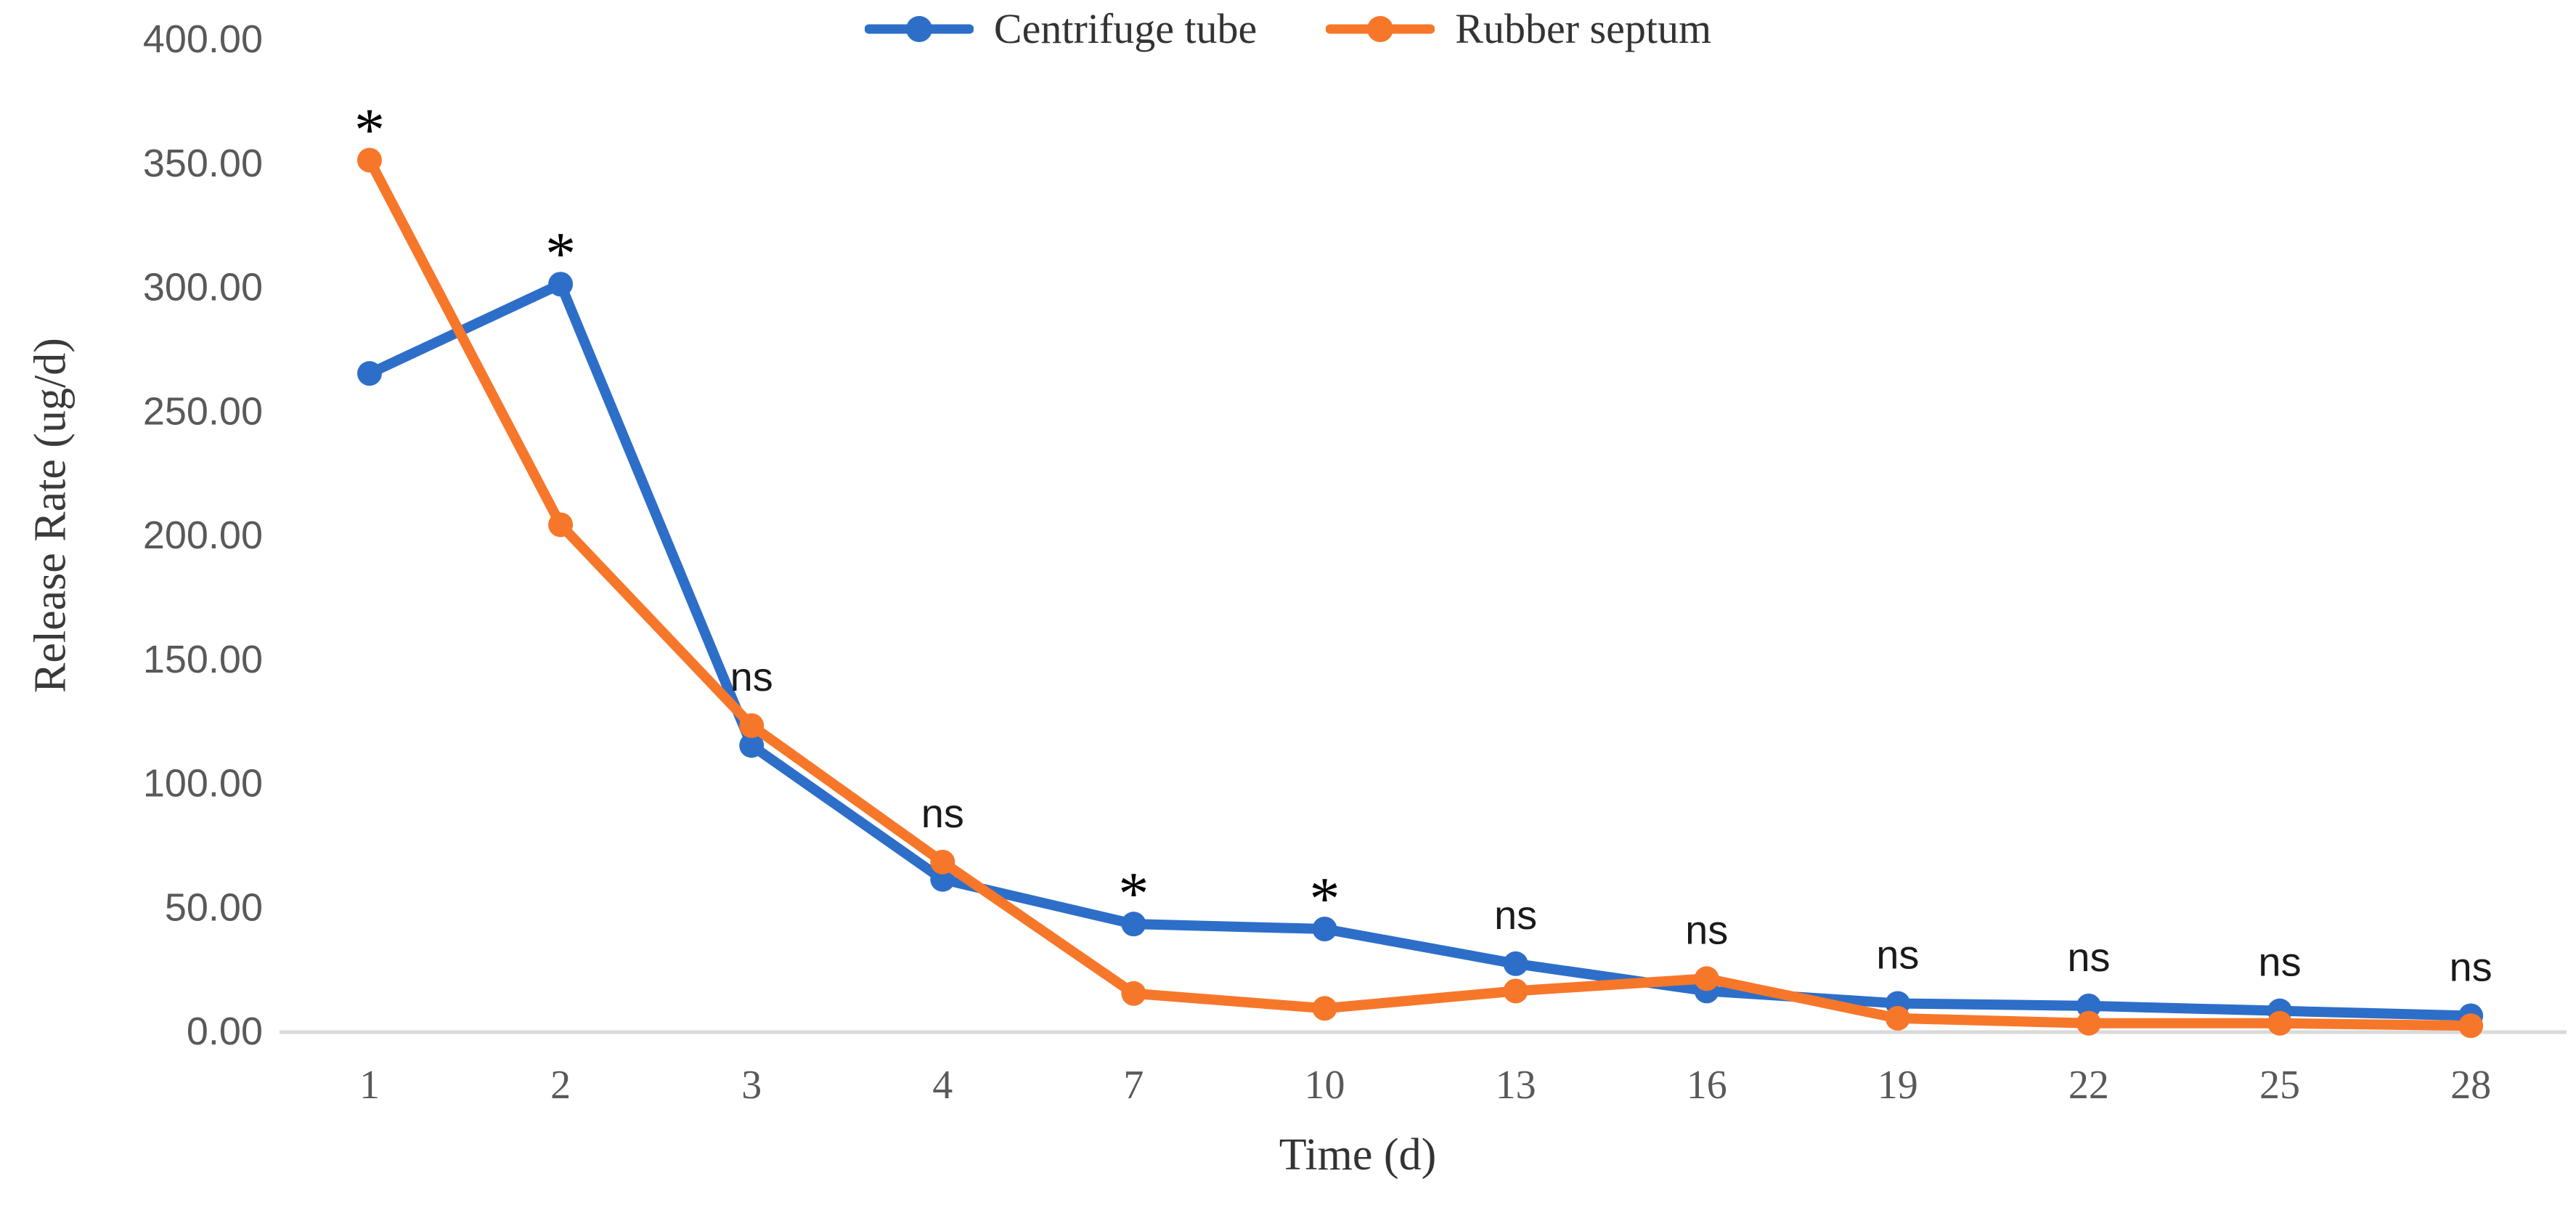 This screenshot has width=2576, height=1205. I want to click on y-axis-title: Release Rate (ug/d), so click(50, 516).